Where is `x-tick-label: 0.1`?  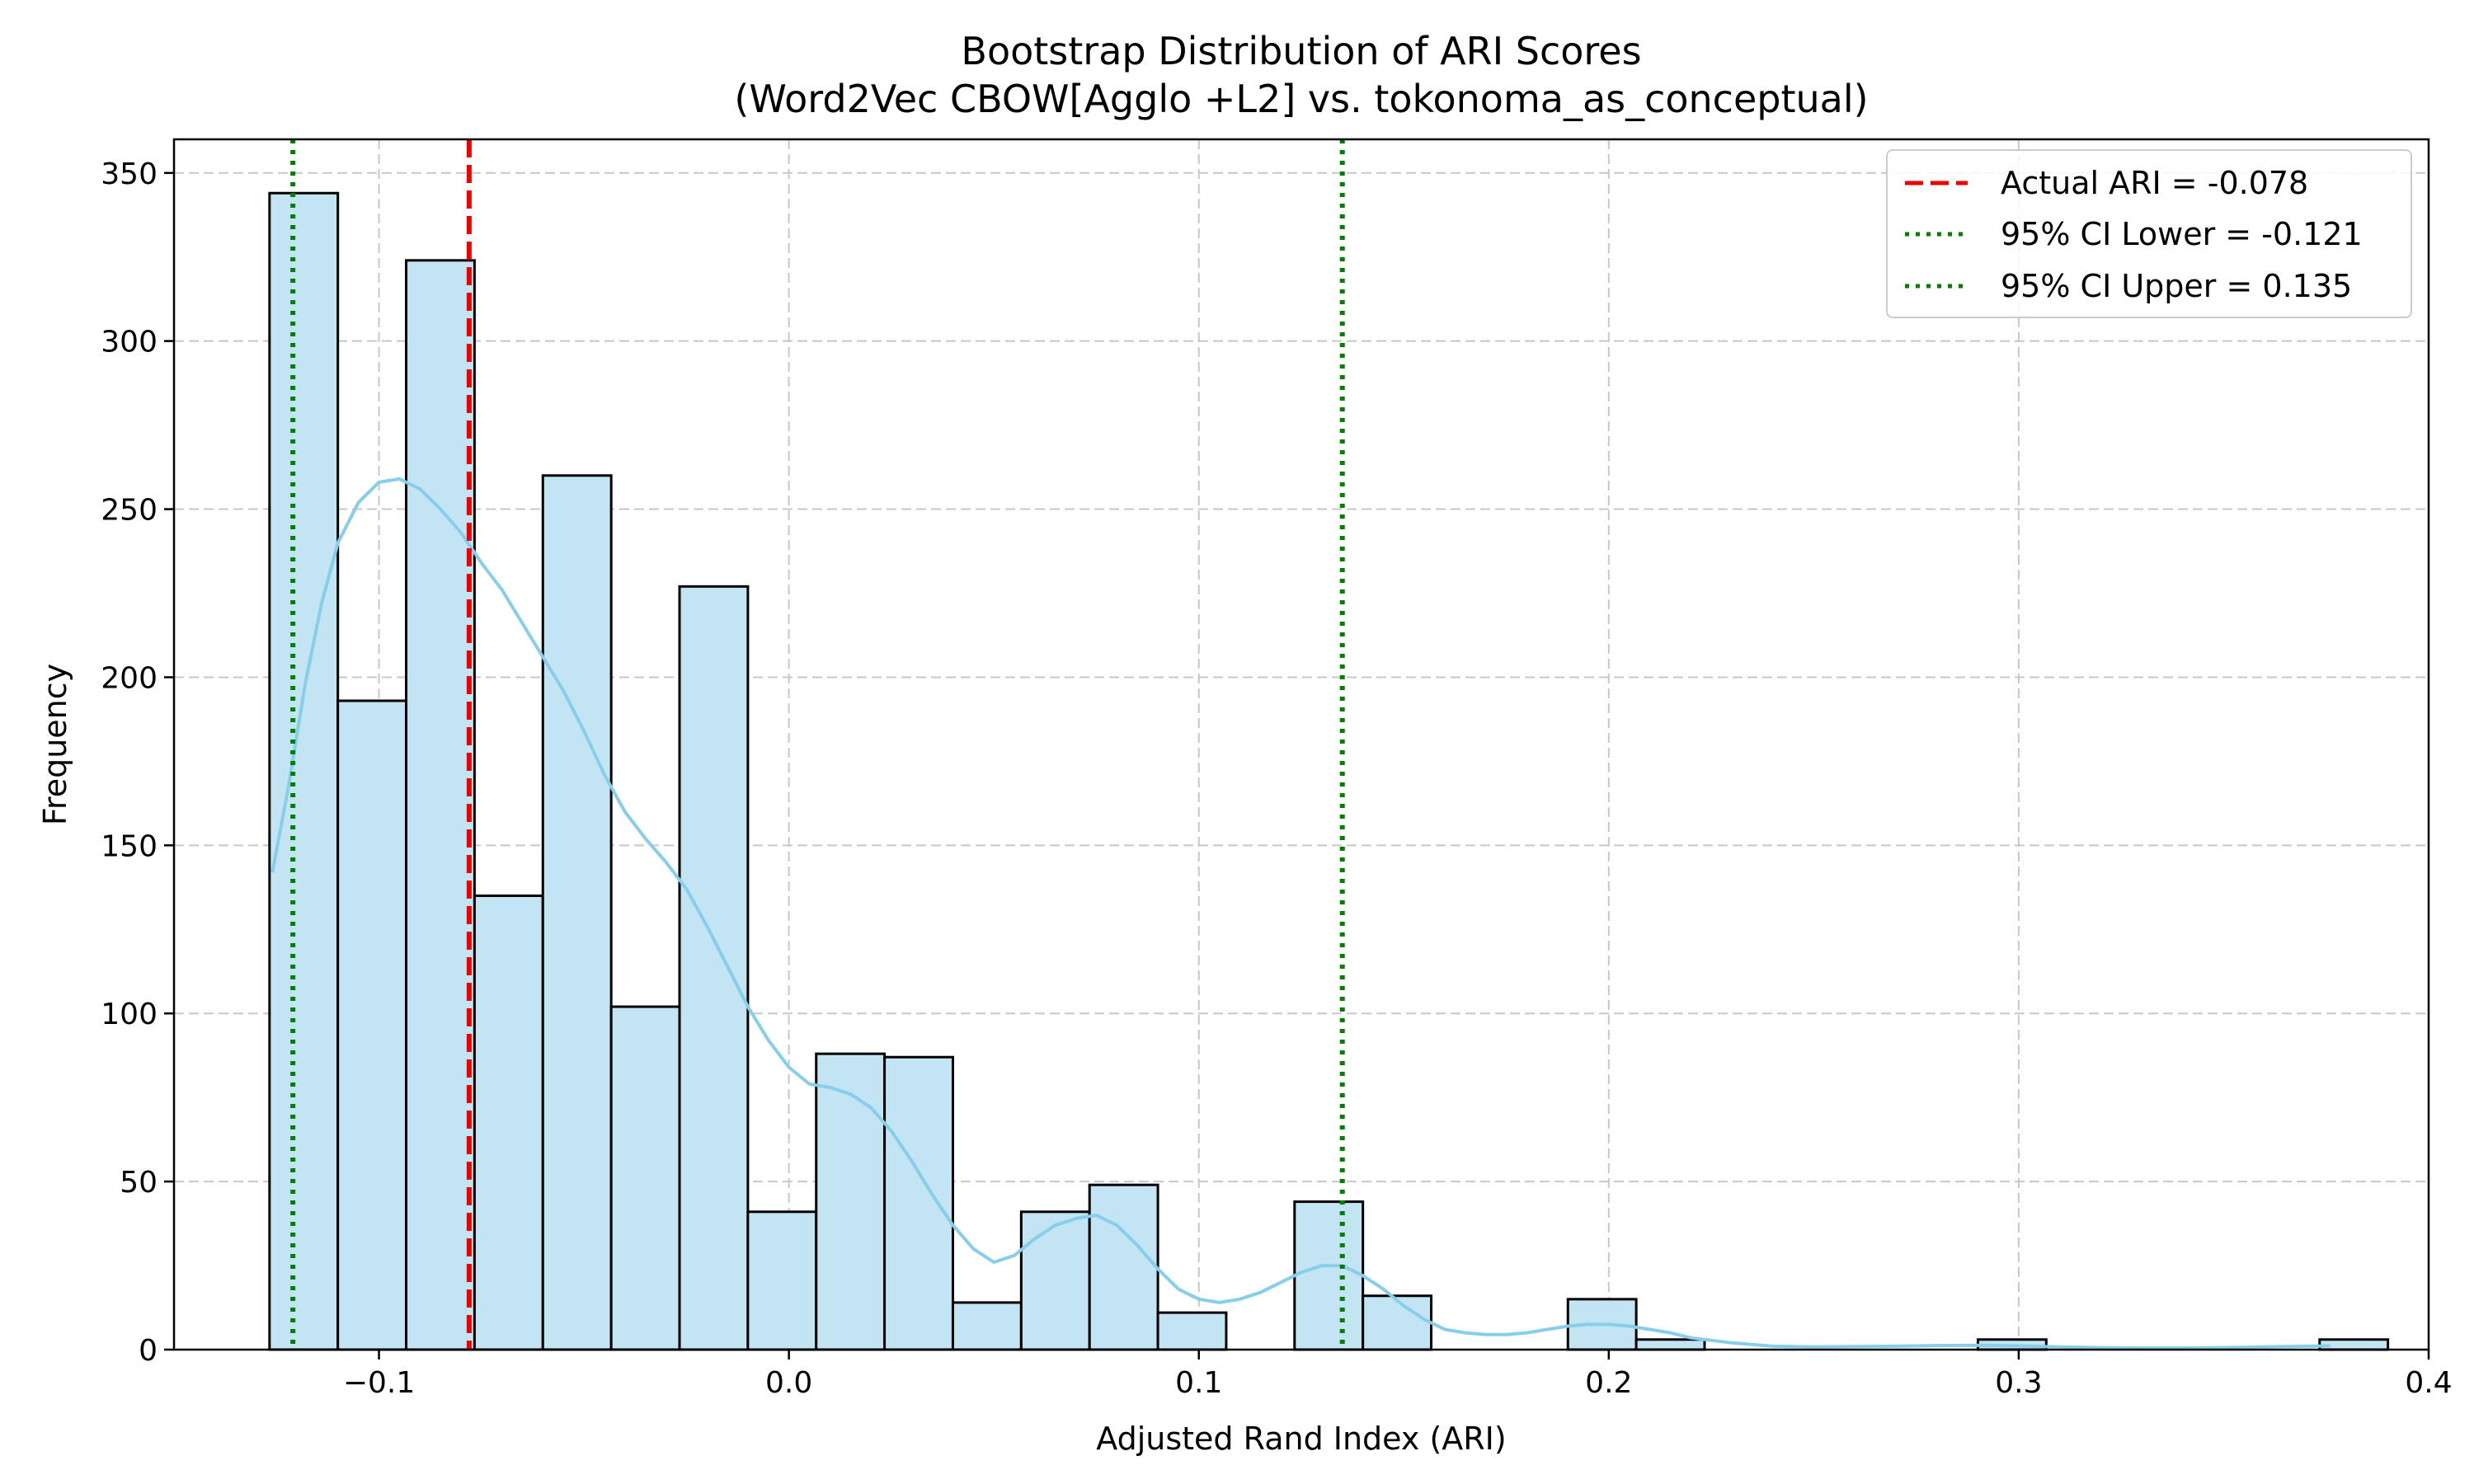 x-tick-label: 0.1 is located at coordinates (1198, 1383).